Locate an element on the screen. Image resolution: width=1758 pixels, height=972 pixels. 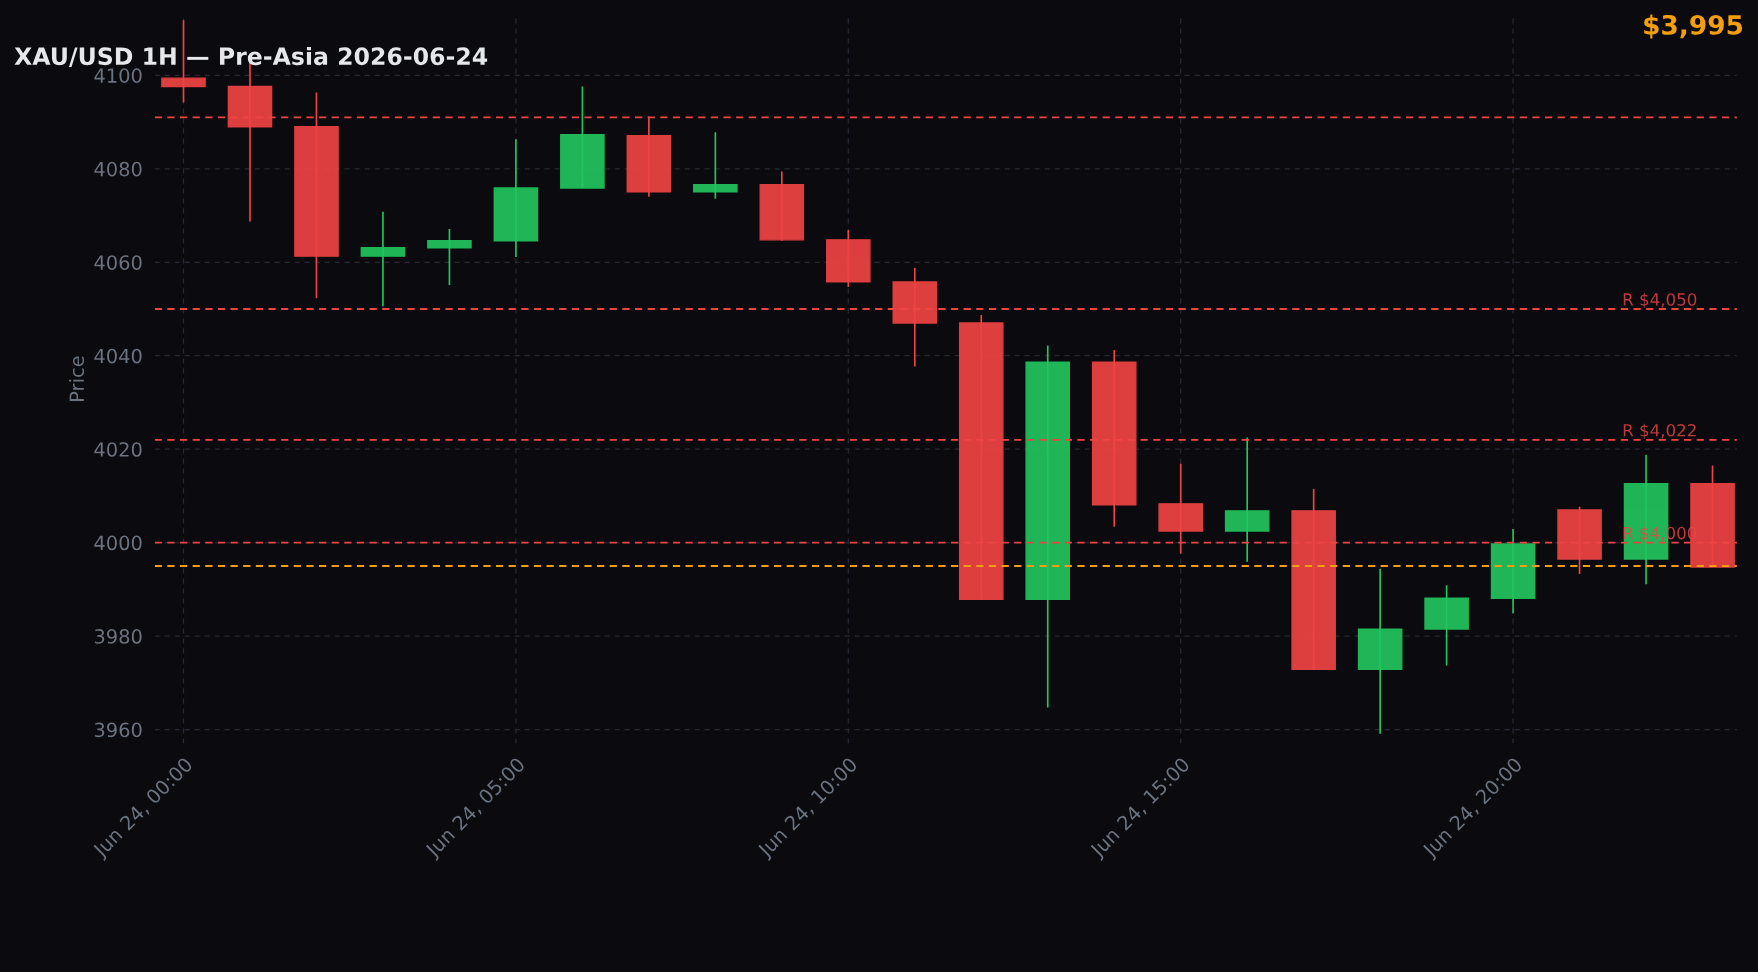
y-axis-title: Price is located at coordinates (77, 378).